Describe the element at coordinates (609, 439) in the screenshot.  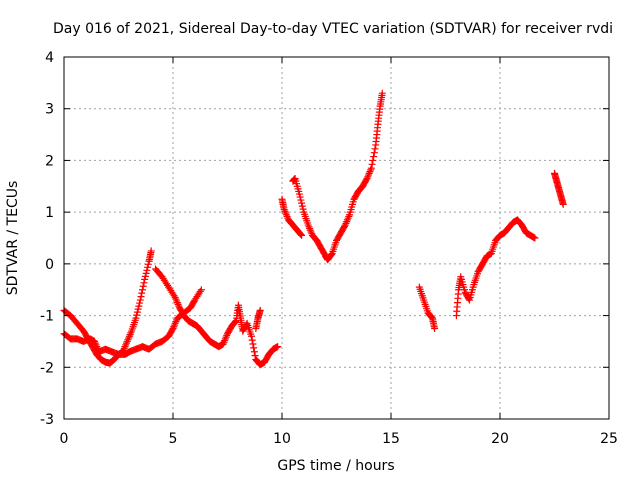
I see `x-tick-label: 25` at that location.